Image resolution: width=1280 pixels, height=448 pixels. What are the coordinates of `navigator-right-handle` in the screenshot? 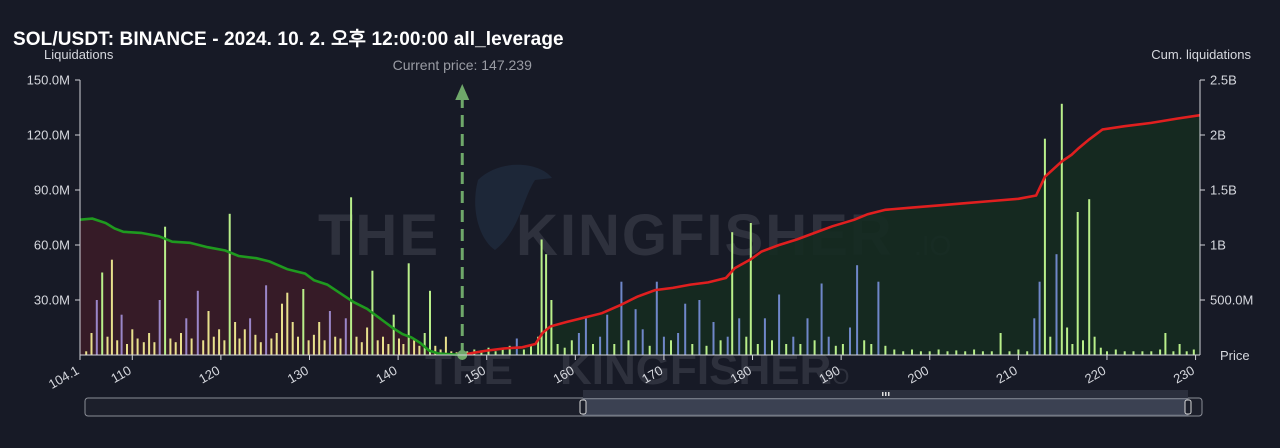 It's located at (1188, 407).